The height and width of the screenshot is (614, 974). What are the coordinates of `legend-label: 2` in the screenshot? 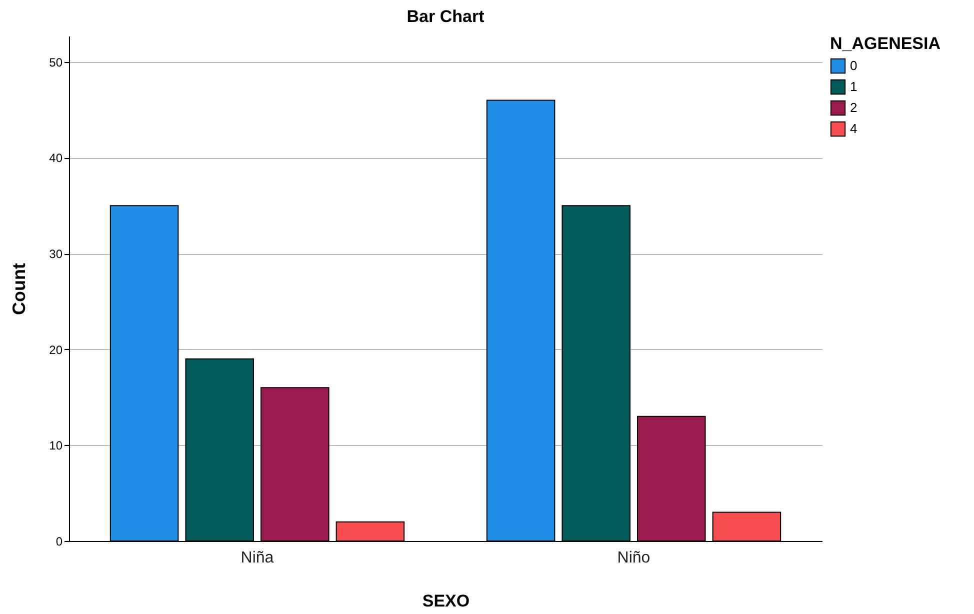 It's located at (854, 107).